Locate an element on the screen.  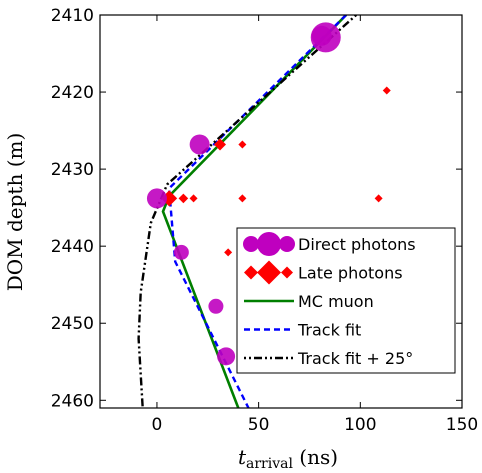
legend-label-2: MC muon is located at coordinates (336, 301).